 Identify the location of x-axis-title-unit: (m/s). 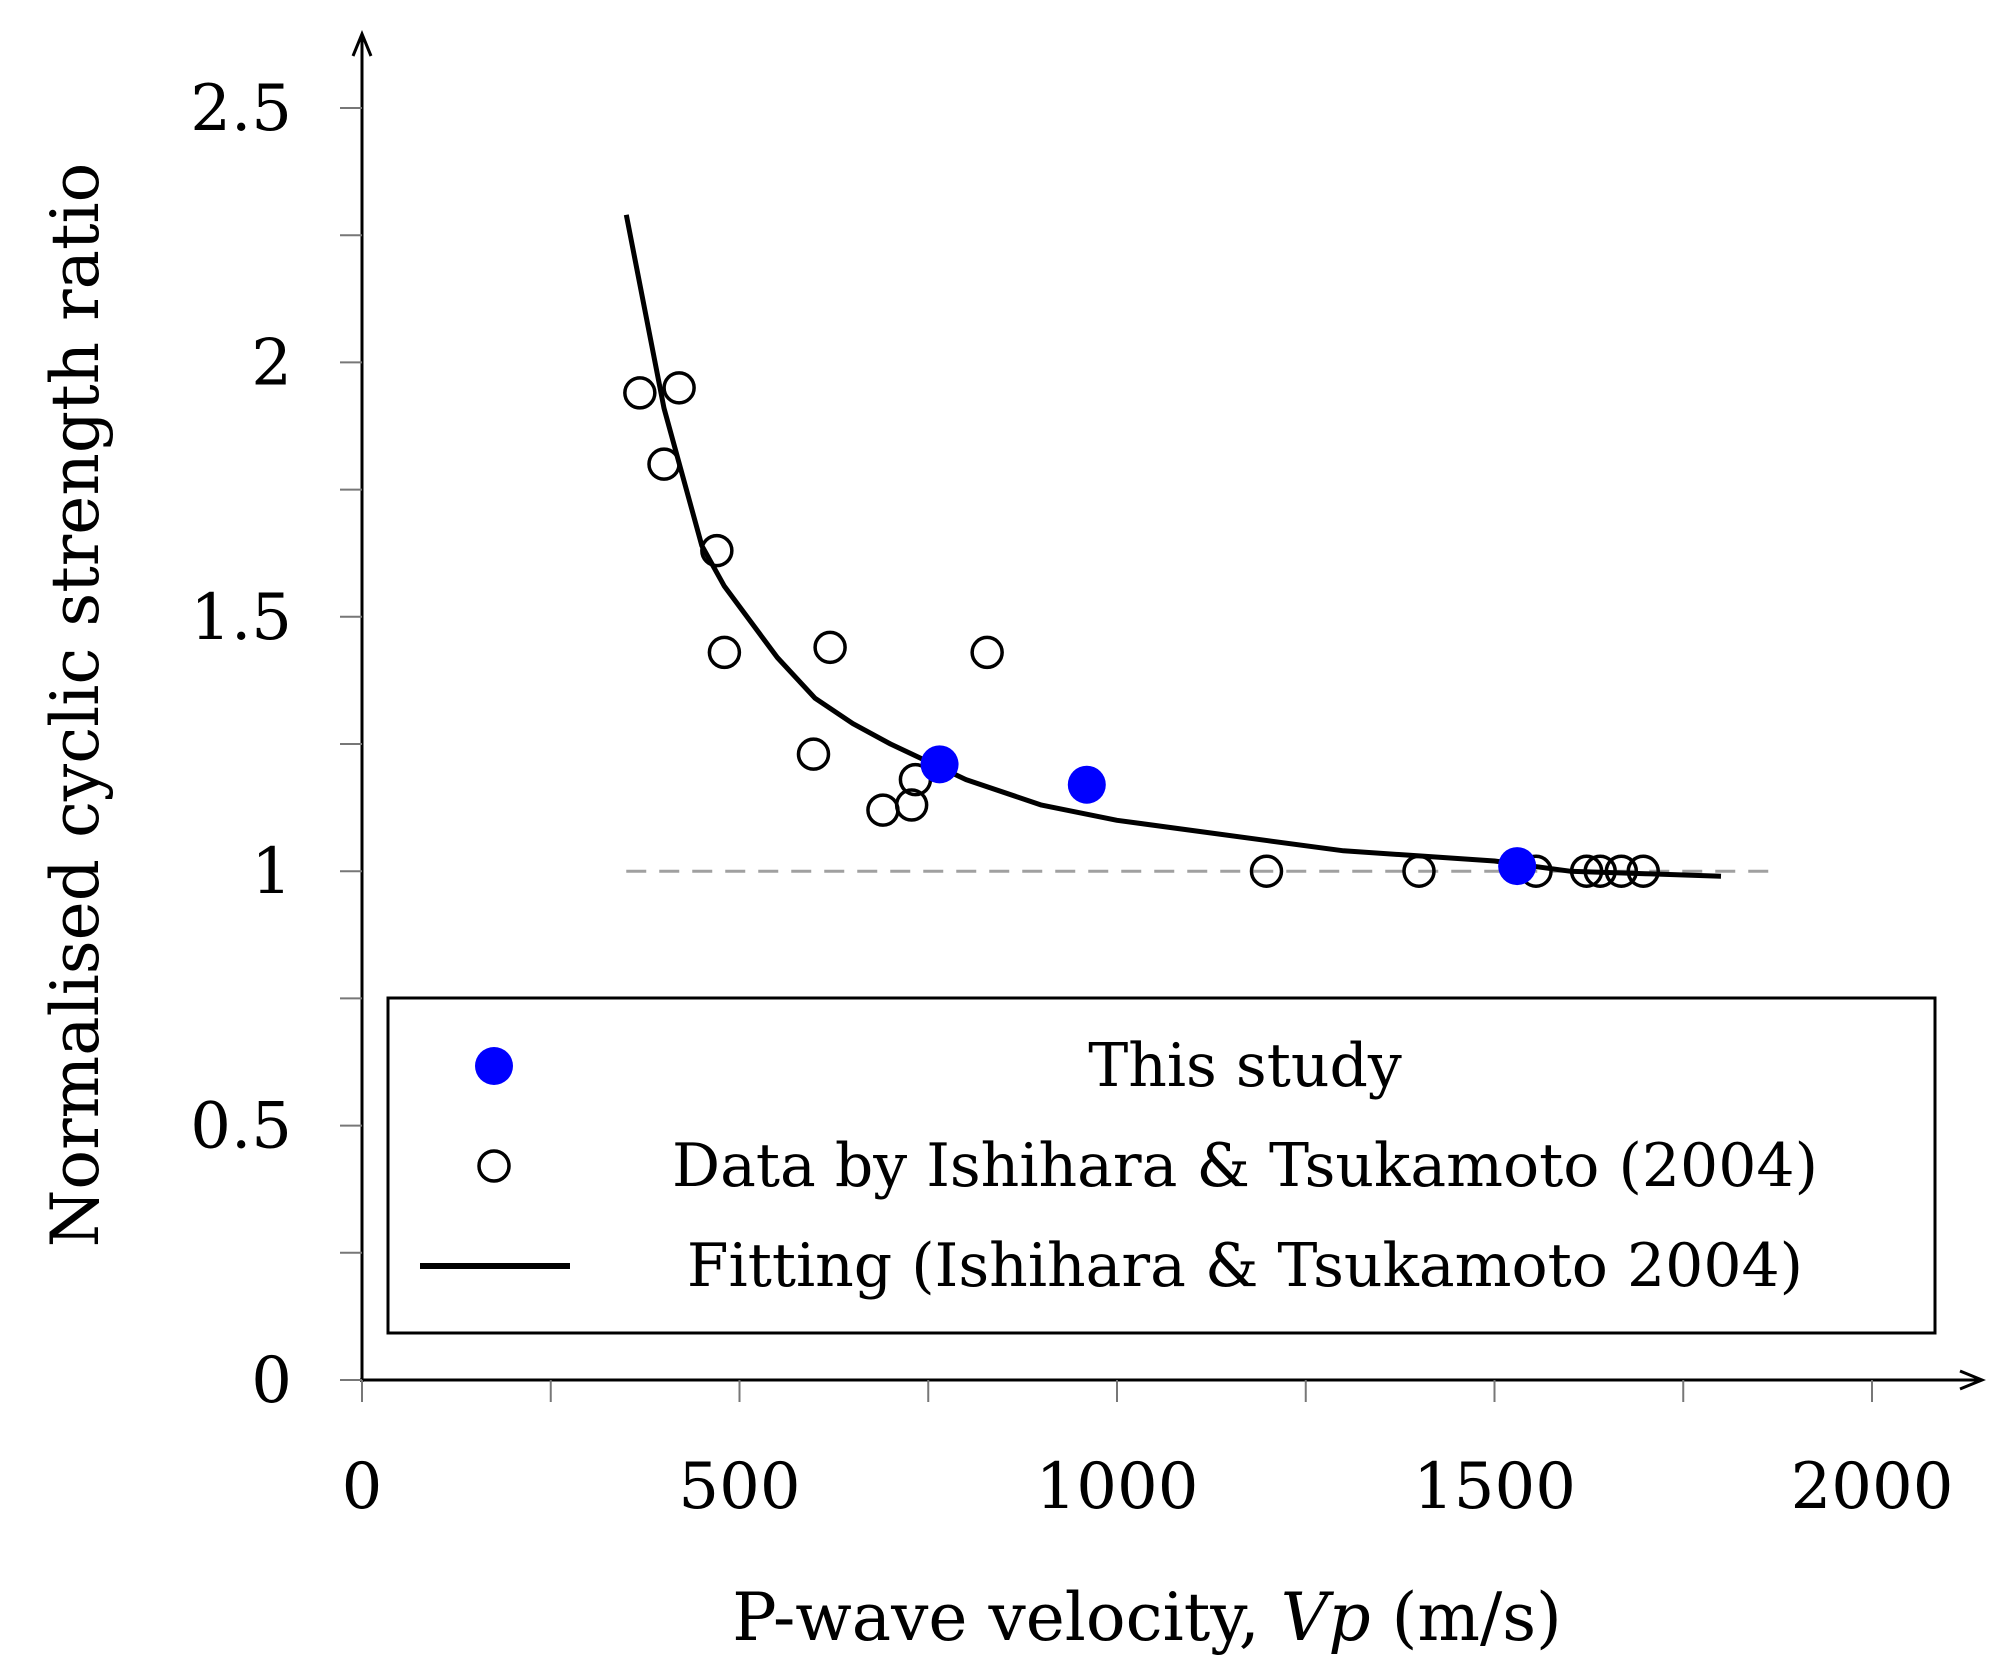
(1466, 1617).